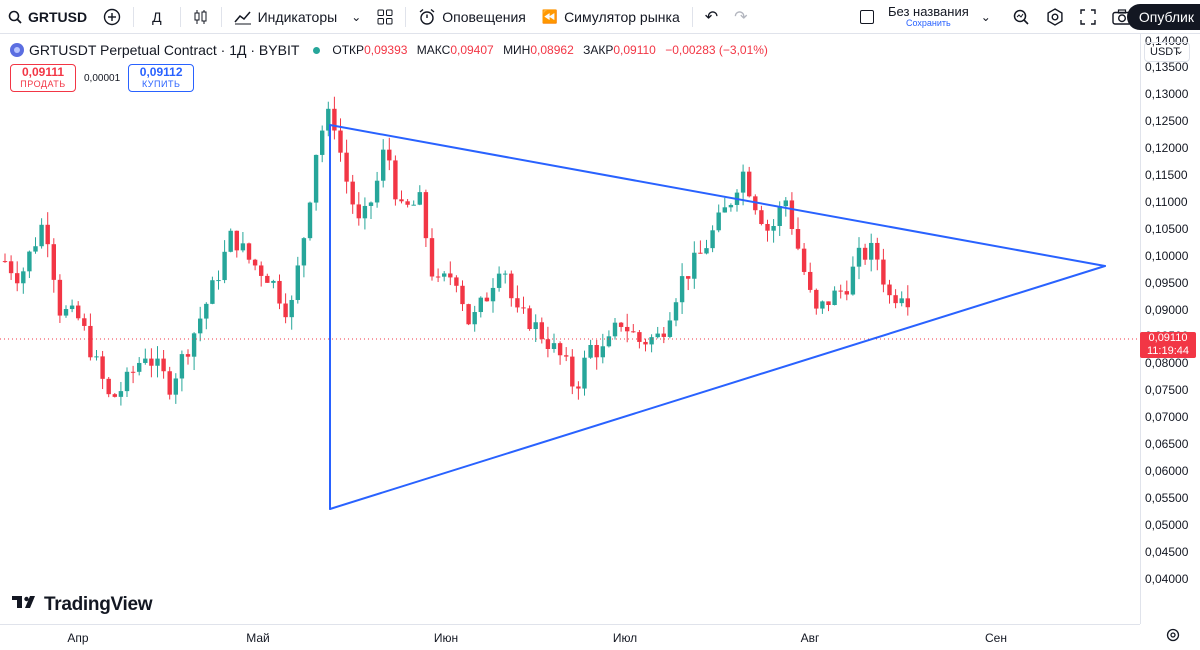 The height and width of the screenshot is (650, 1200). I want to click on price-tick-label: 0,09000, so click(1167, 309).